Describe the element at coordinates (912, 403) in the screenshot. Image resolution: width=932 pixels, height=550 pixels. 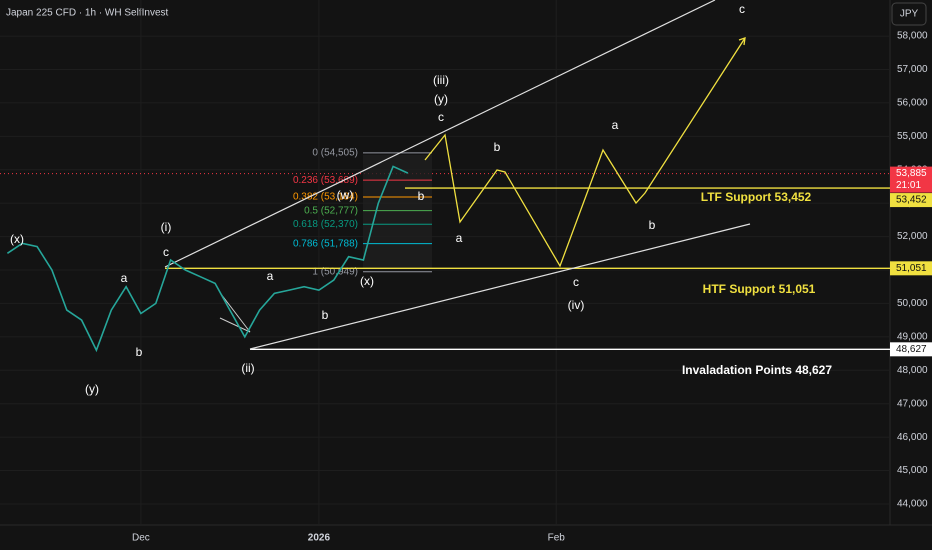
I see `y-tick-label: 47,000` at that location.